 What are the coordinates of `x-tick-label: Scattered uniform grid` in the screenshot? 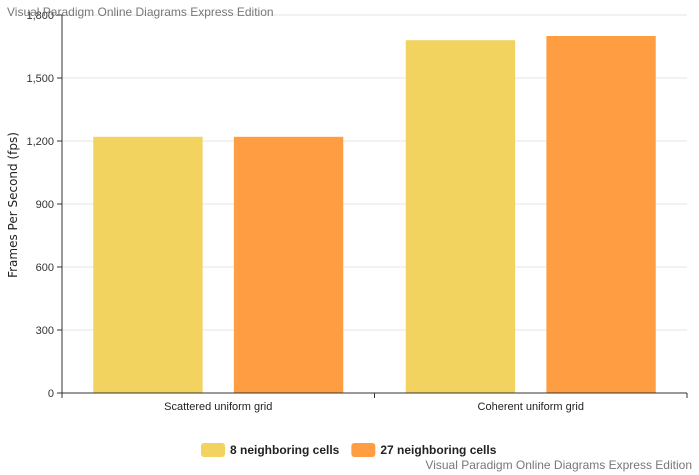 It's located at (218, 407).